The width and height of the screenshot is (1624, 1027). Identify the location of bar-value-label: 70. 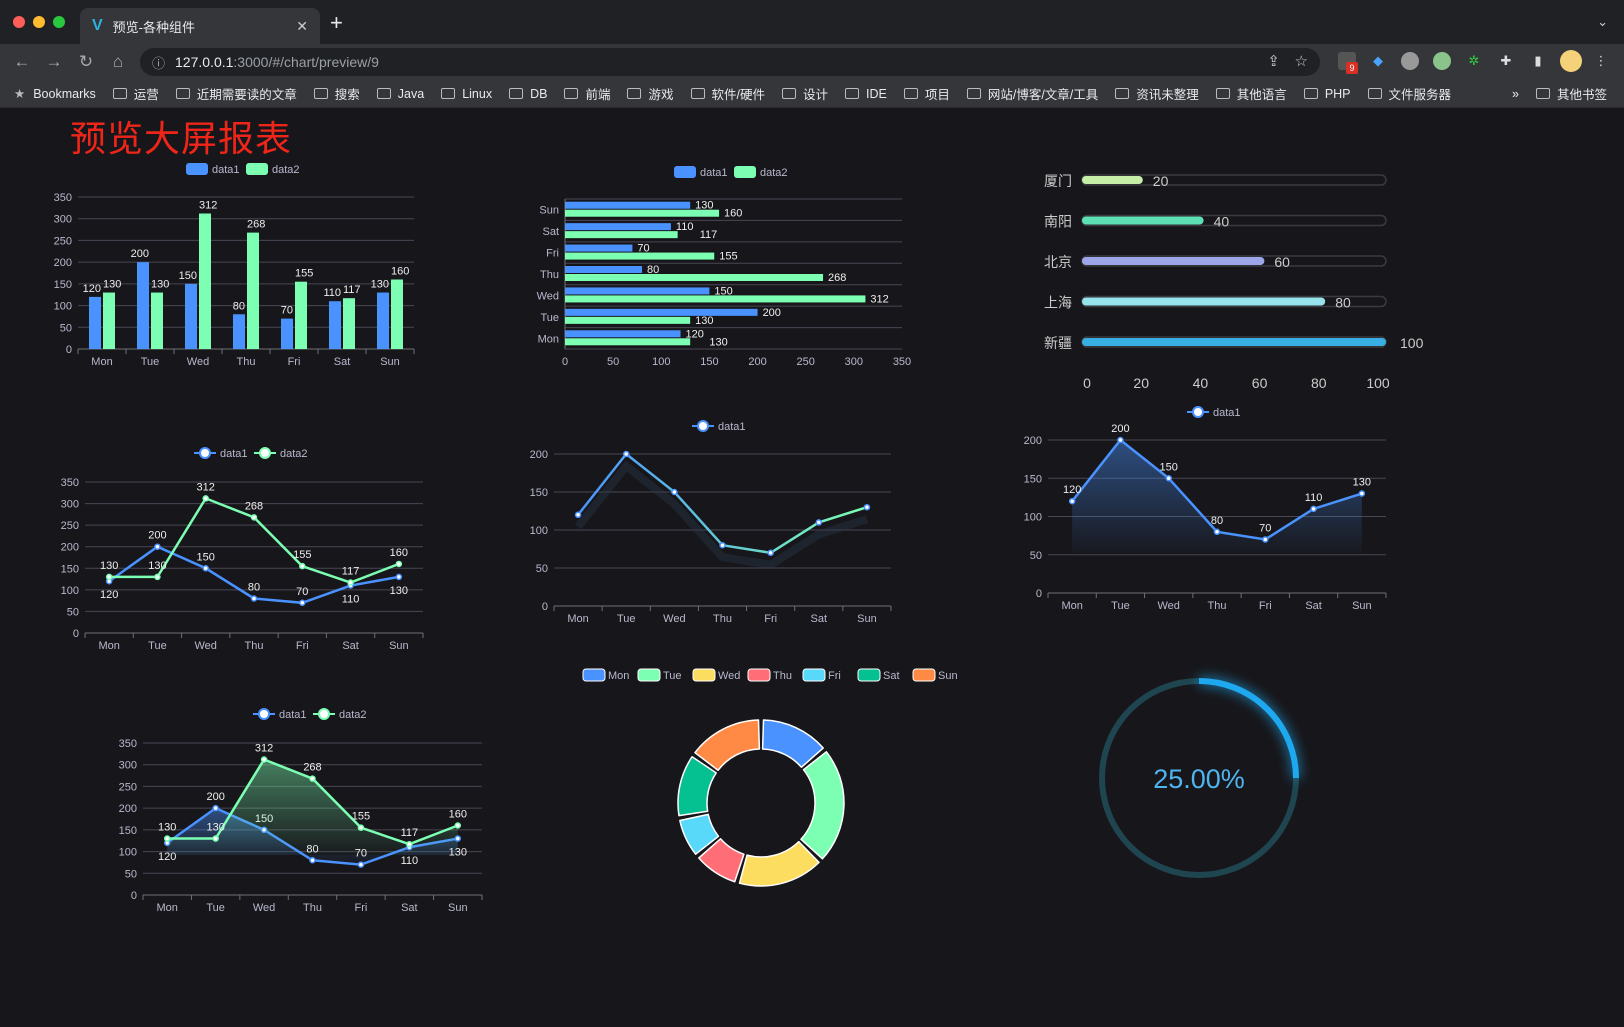
(643, 249).